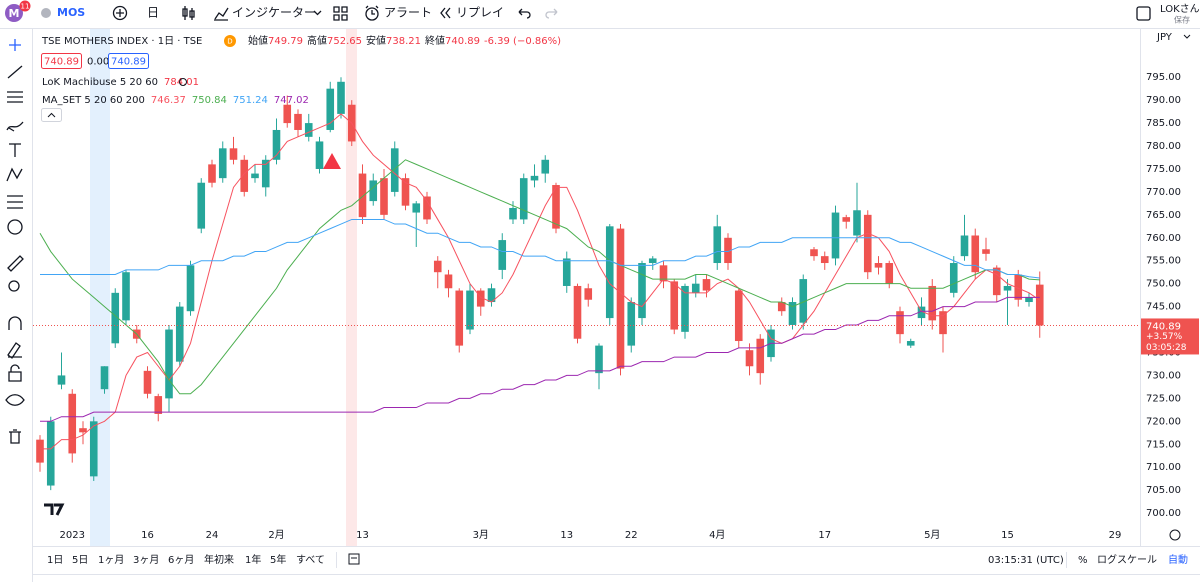 The height and width of the screenshot is (582, 1200). Describe the element at coordinates (14, 350) in the screenshot. I see `draw-mode` at that location.